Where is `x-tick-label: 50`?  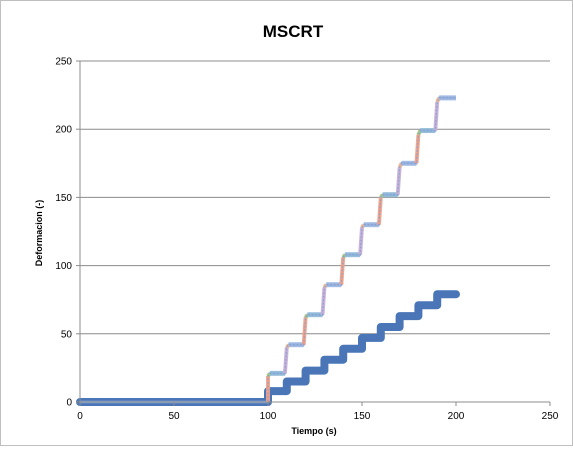 x-tick-label: 50 is located at coordinates (174, 416).